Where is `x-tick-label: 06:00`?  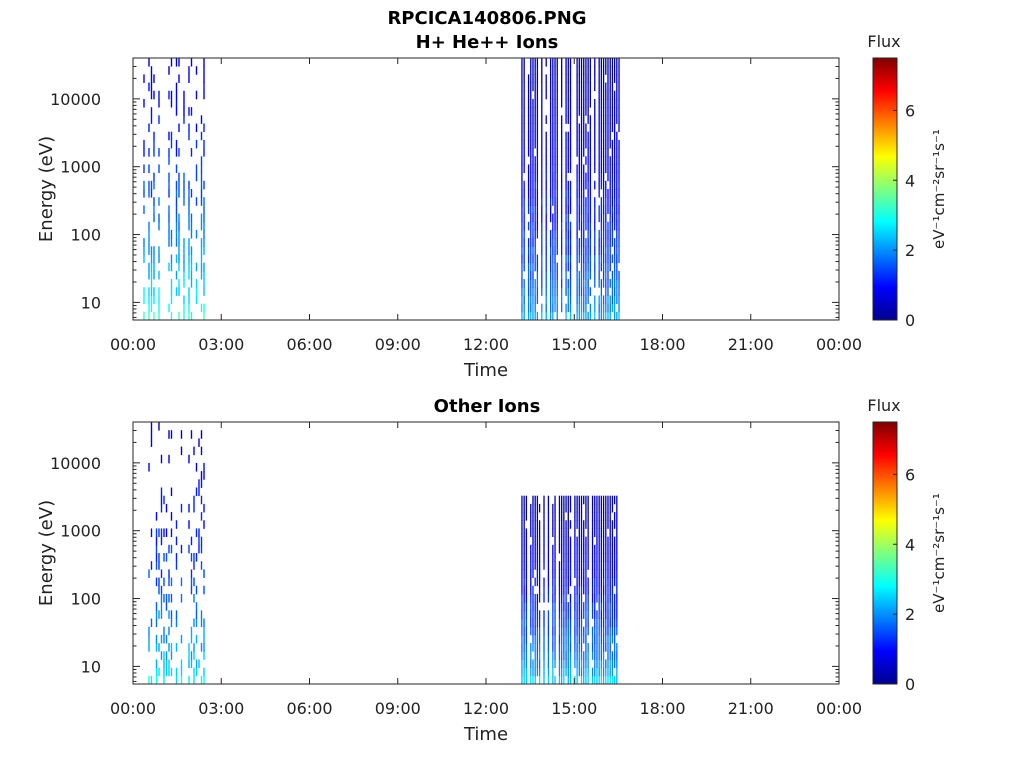
x-tick-label: 06:00 is located at coordinates (309, 344).